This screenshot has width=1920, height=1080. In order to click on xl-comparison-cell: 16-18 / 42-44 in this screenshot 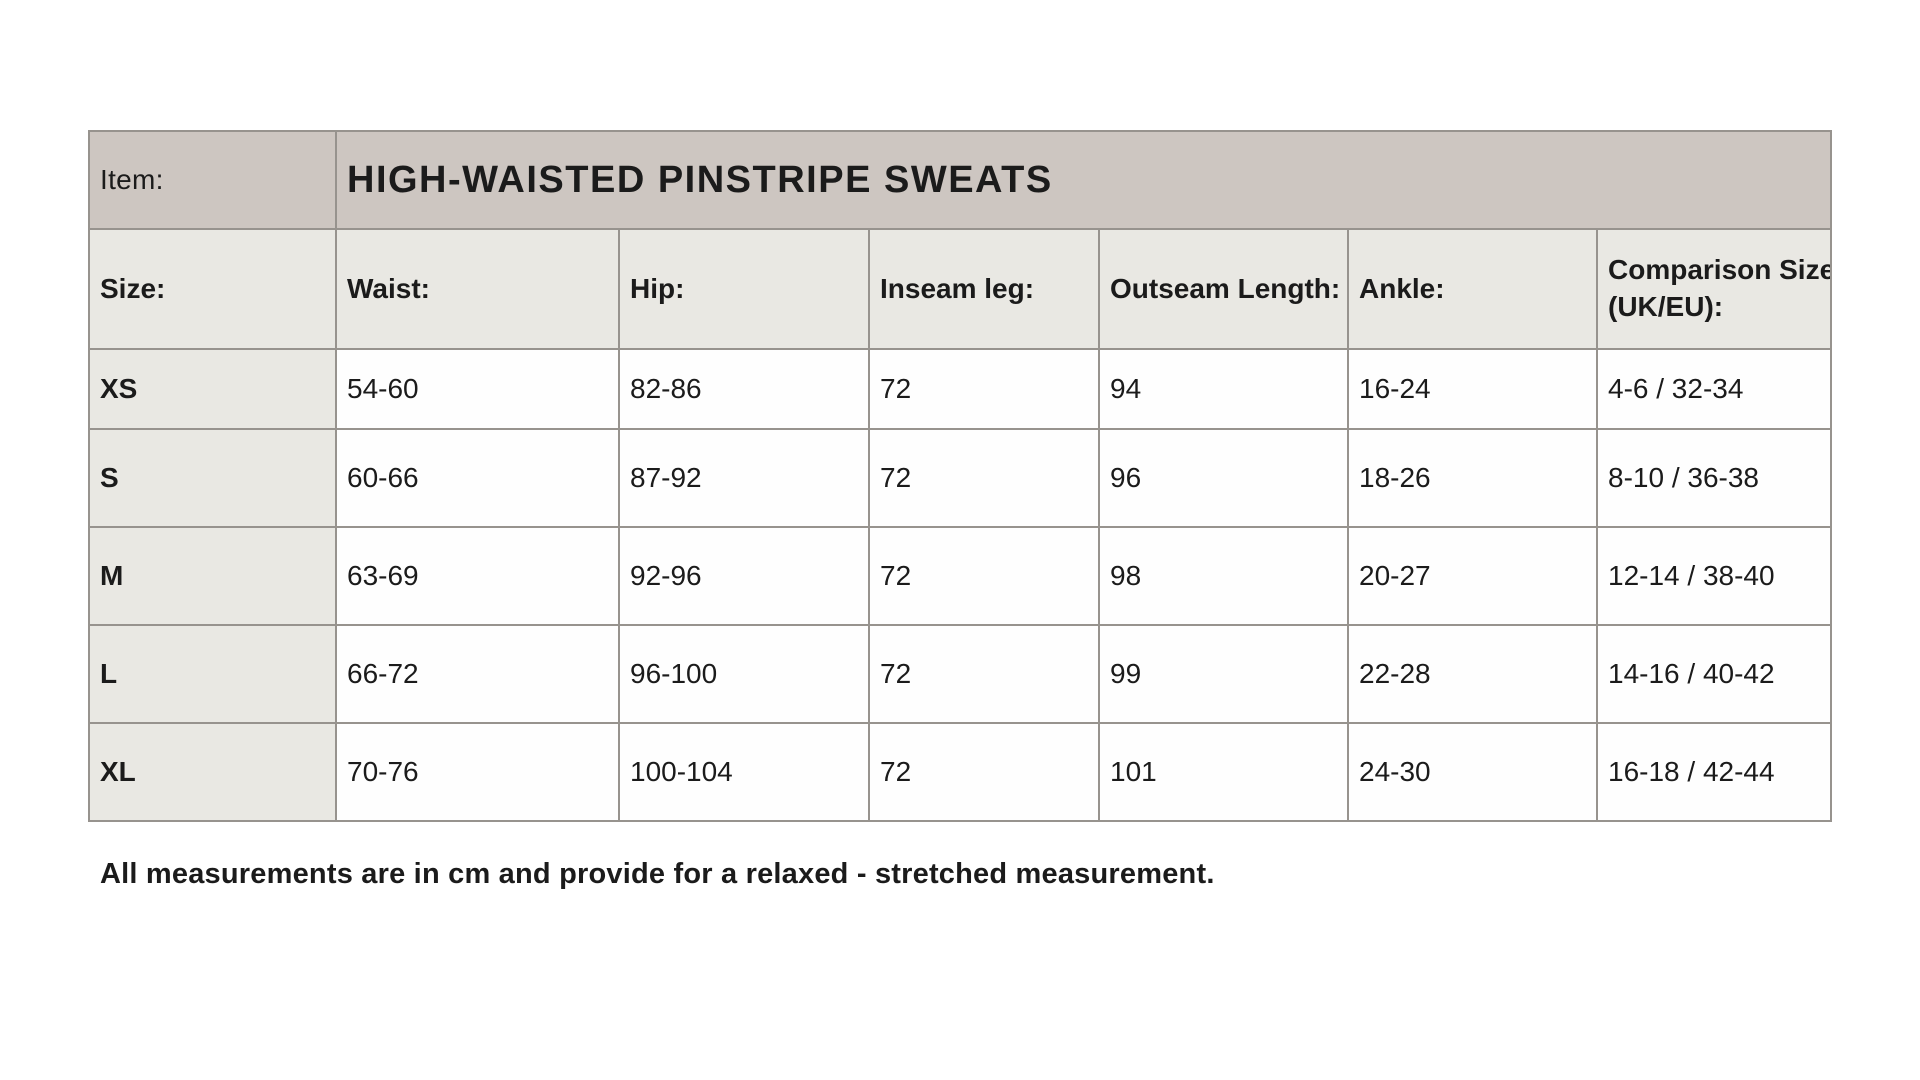, I will do `click(1714, 772)`.